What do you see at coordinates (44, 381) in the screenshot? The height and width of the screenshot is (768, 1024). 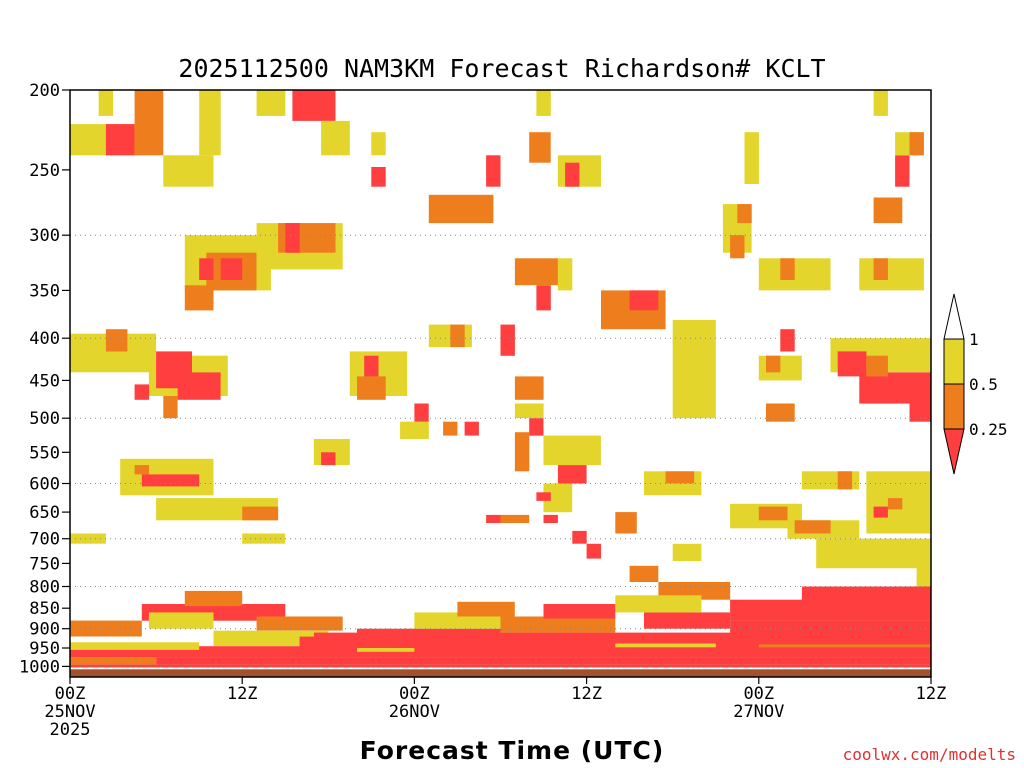 I see `y-tick-label: 450` at bounding box center [44, 381].